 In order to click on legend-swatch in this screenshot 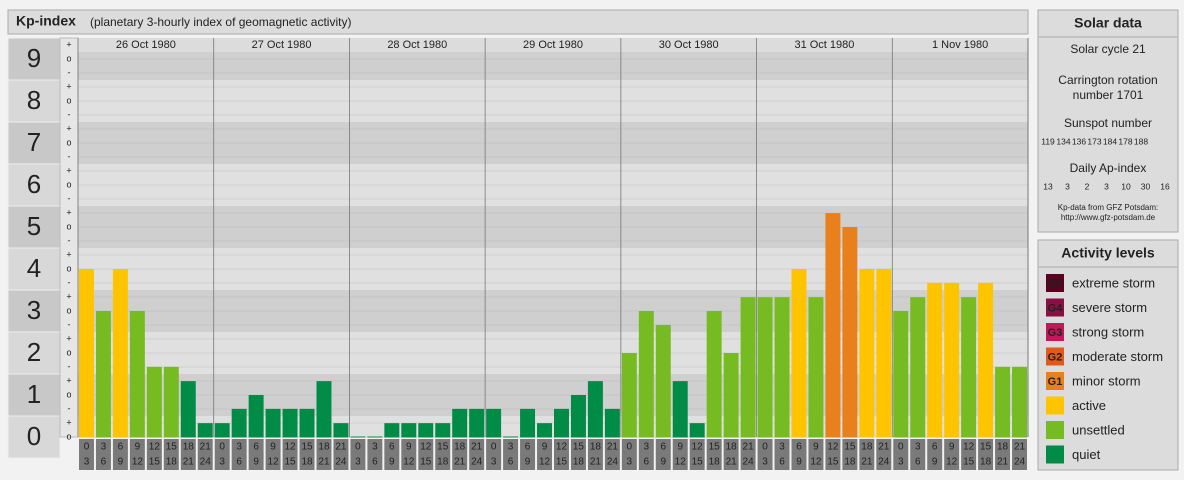, I will do `click(1055, 405)`.